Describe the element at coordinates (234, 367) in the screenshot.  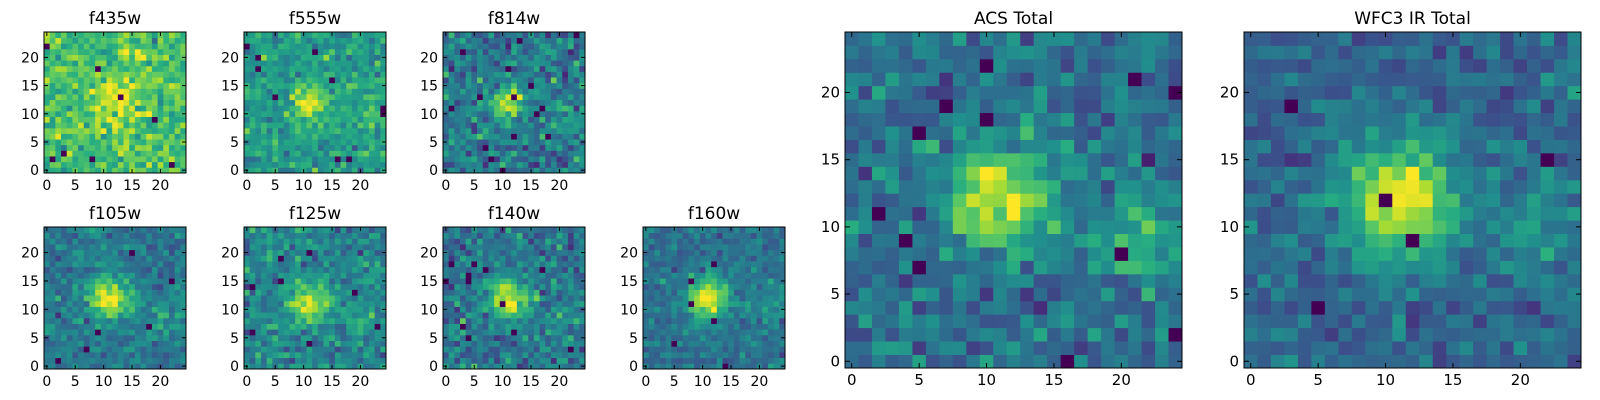
I see `y-tick-label: 0` at that location.